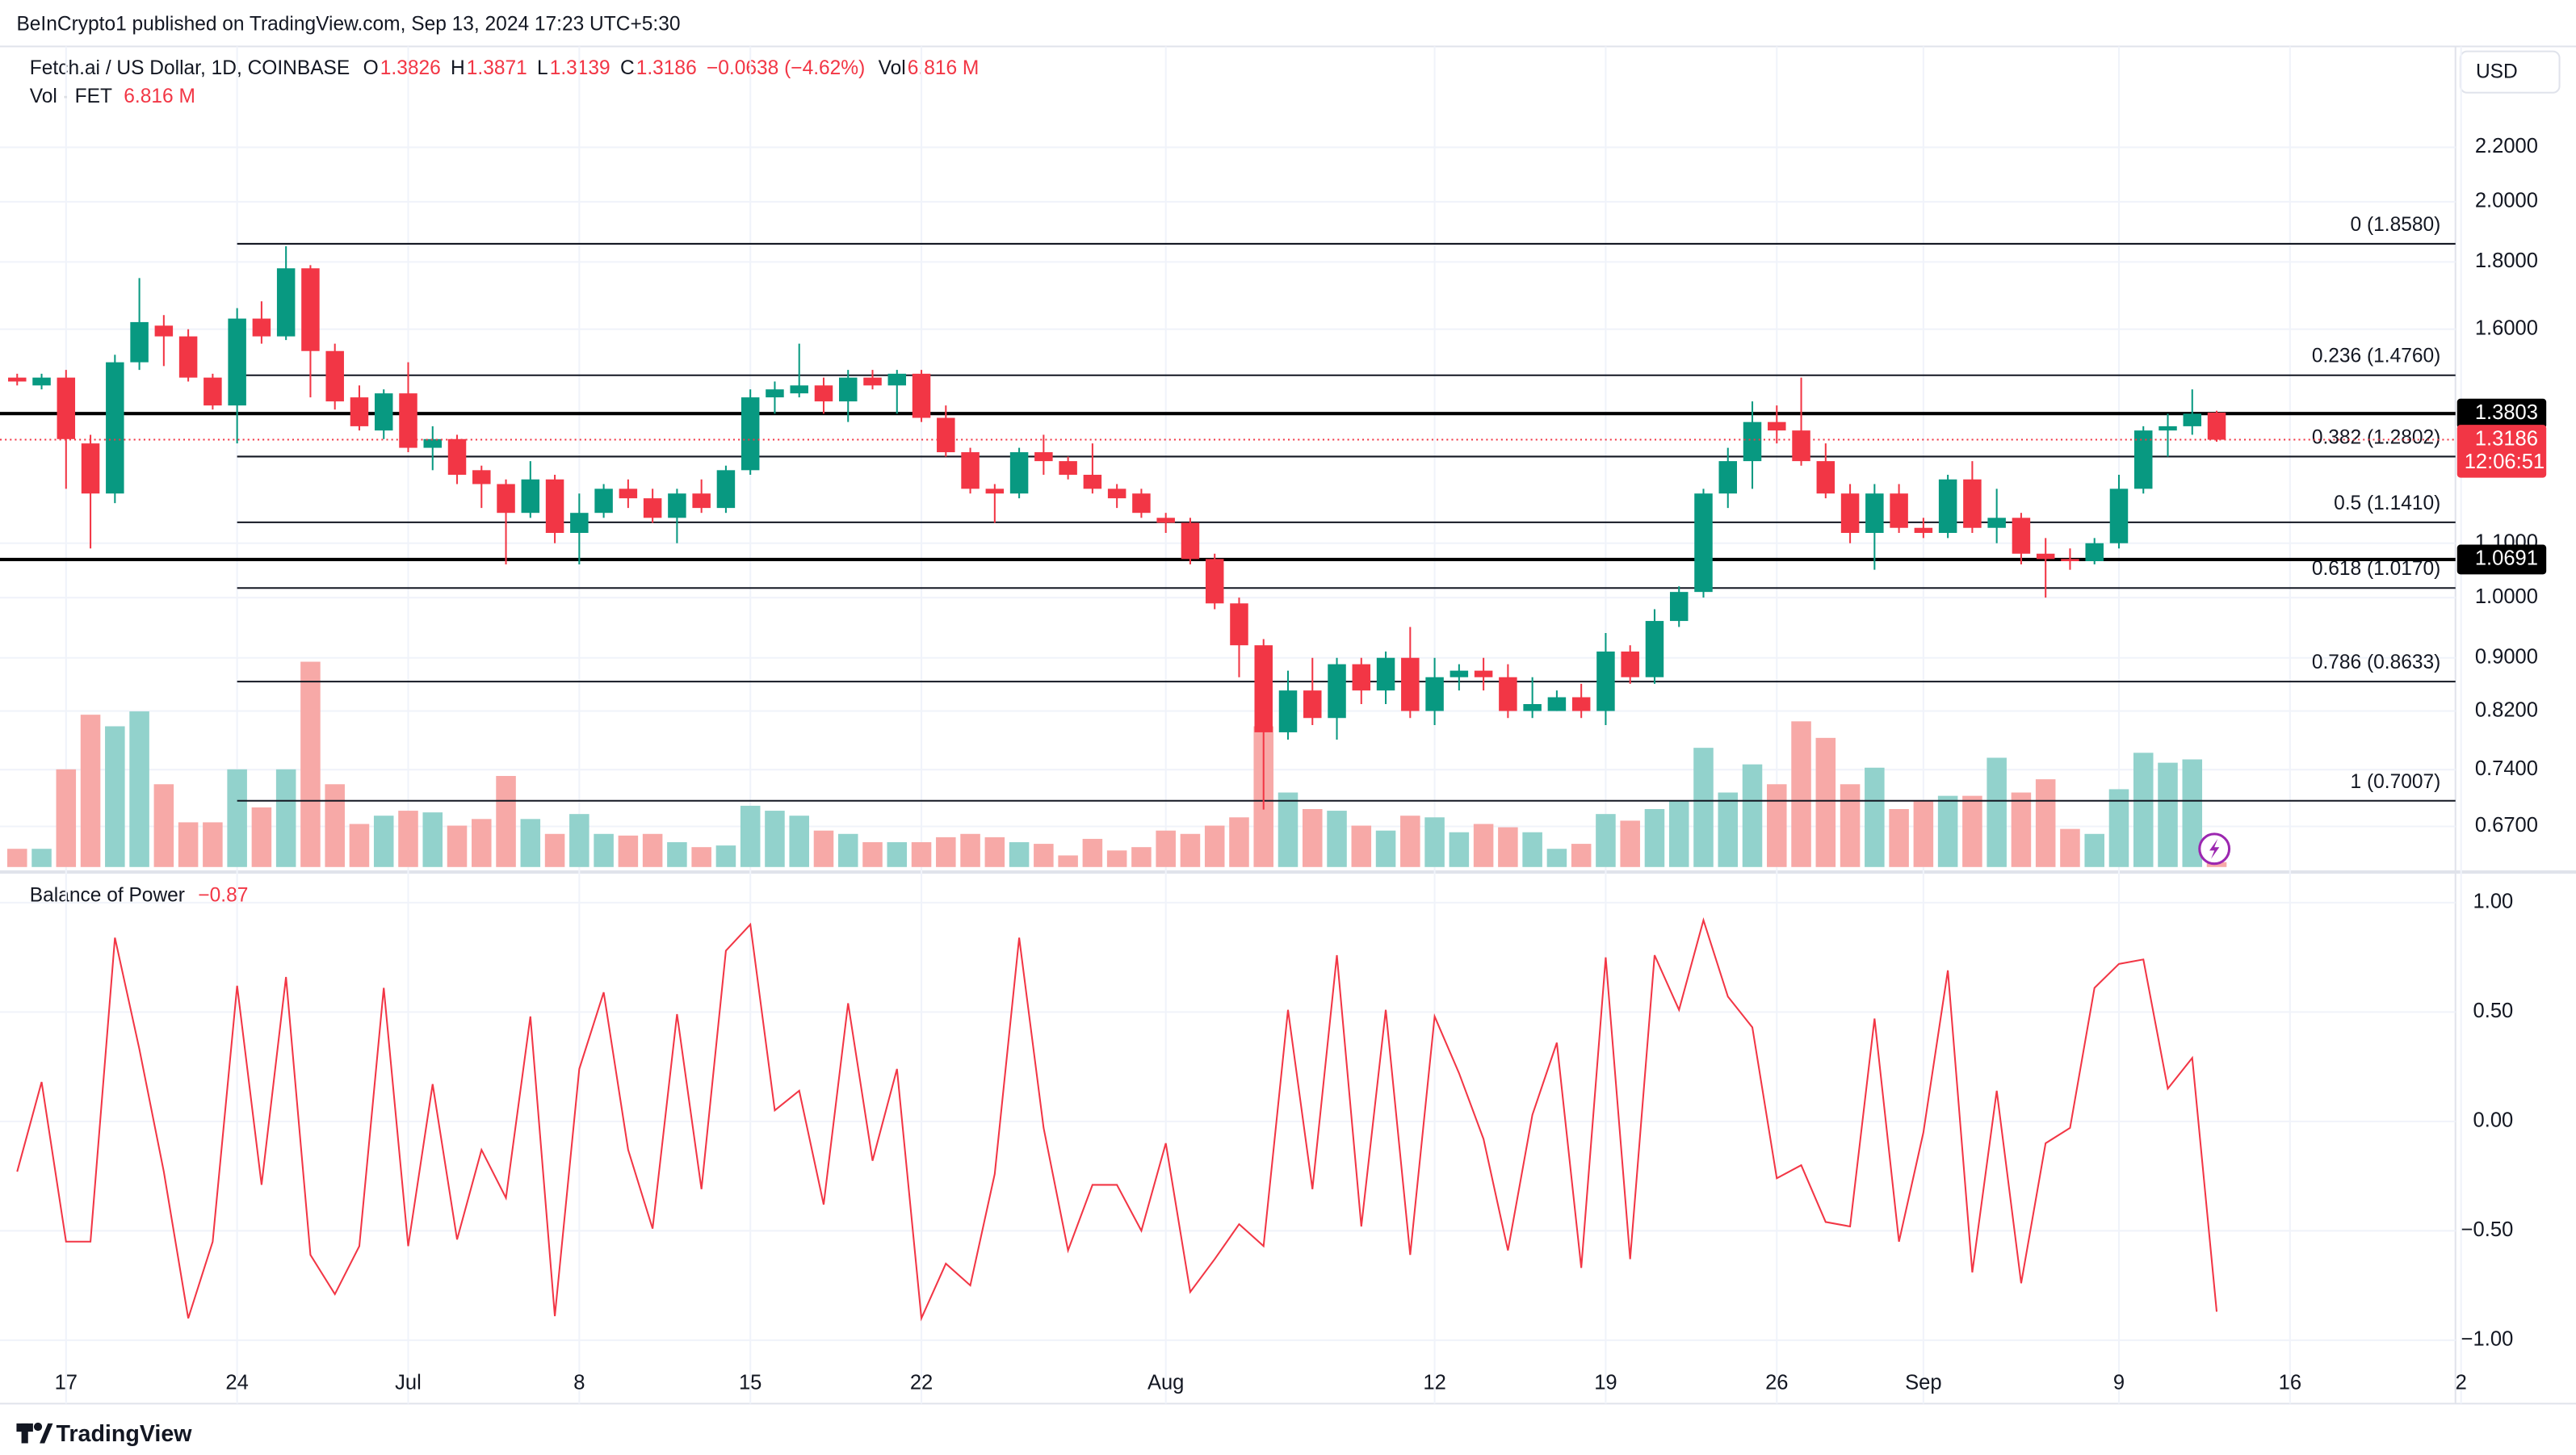  What do you see at coordinates (2461, 1383) in the screenshot?
I see `x-tick-label: 2` at bounding box center [2461, 1383].